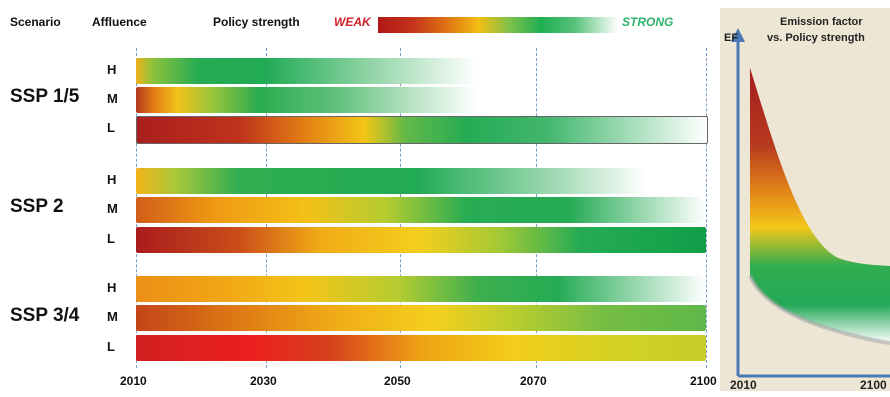 This screenshot has height=397, width=890. What do you see at coordinates (306, 71) in the screenshot?
I see `bar-ssp1-5-high` at bounding box center [306, 71].